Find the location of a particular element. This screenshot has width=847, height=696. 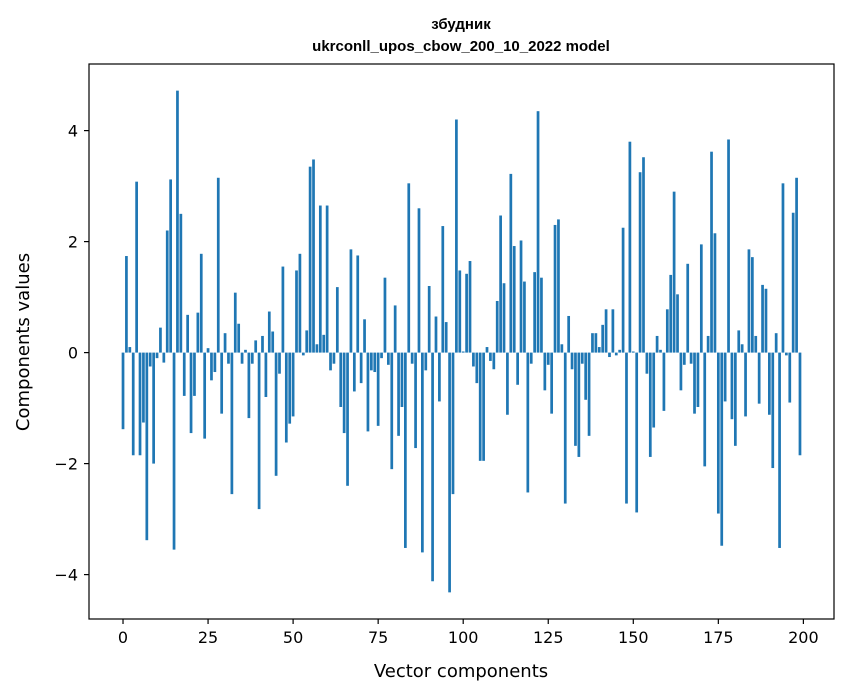

y-axis-label: Components values is located at coordinates (23, 342).